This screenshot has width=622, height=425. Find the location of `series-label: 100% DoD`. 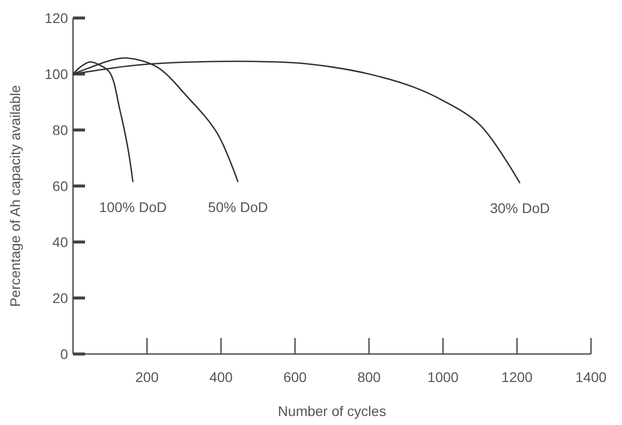

series-label: 100% DoD is located at coordinates (133, 207).